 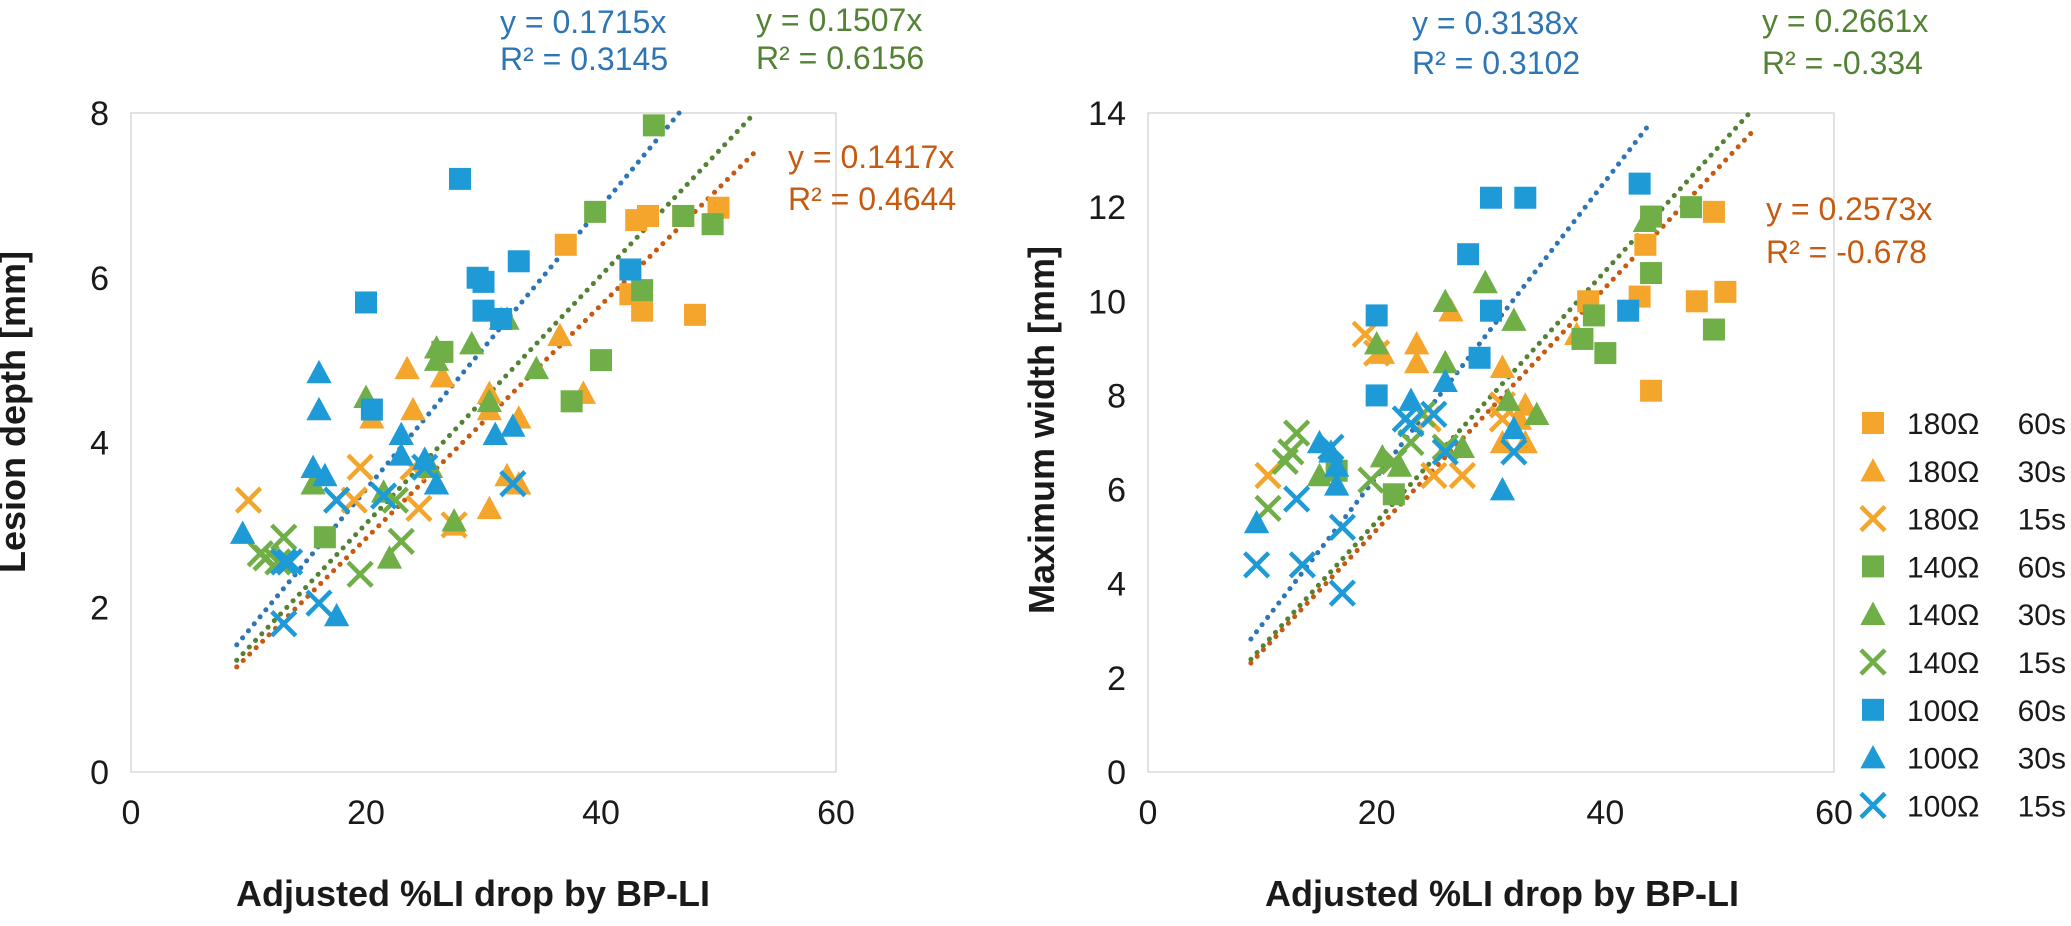 I want to click on data-point-180-15s, so click(x=360, y=467).